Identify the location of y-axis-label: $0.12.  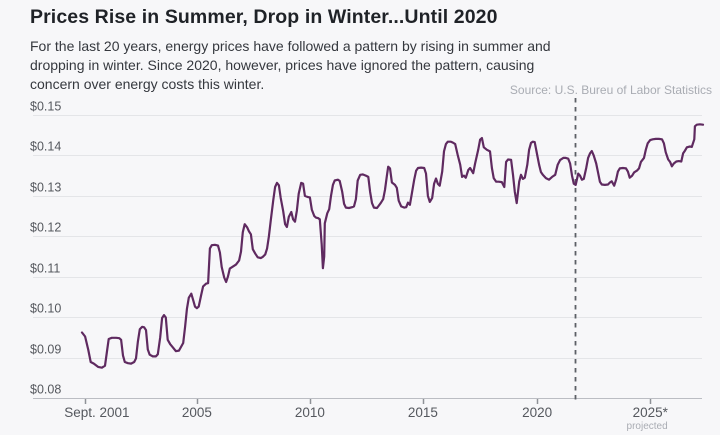
(45, 228).